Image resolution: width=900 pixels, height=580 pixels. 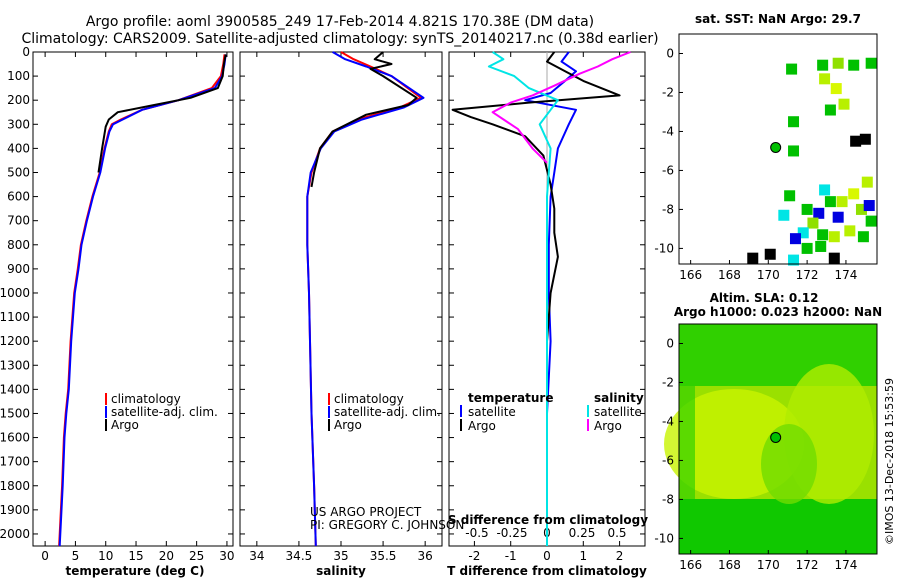 I want to click on pi-annotation: PI: GREGORY C. JOHNSON, so click(x=387, y=525).